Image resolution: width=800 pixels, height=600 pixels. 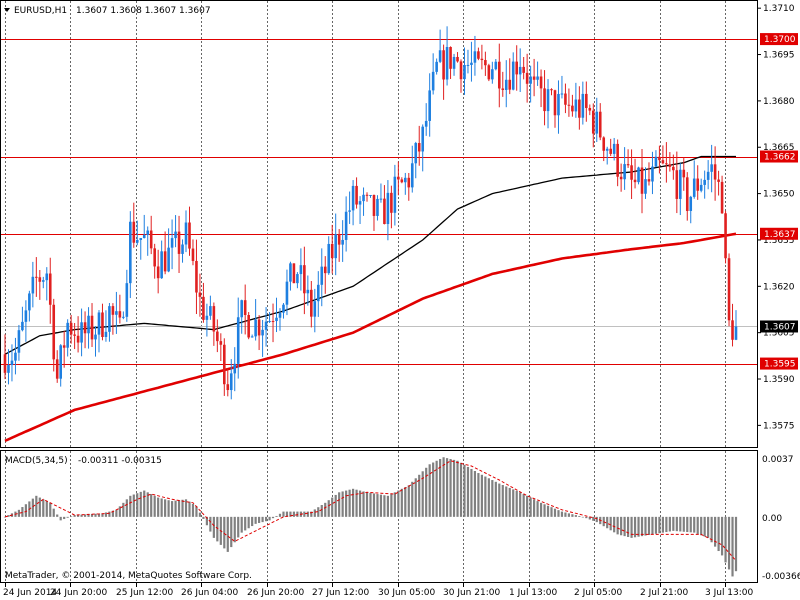 What do you see at coordinates (107, 11) in the screenshot?
I see `chart-header: EURUSD,H1 1.3607 1.3608 1.3607 1.3607` at bounding box center [107, 11].